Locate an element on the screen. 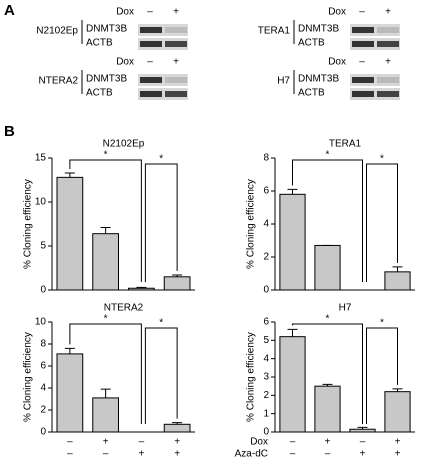 This screenshot has height=460, width=426. chart-title: TERA1 is located at coordinates (345, 144).